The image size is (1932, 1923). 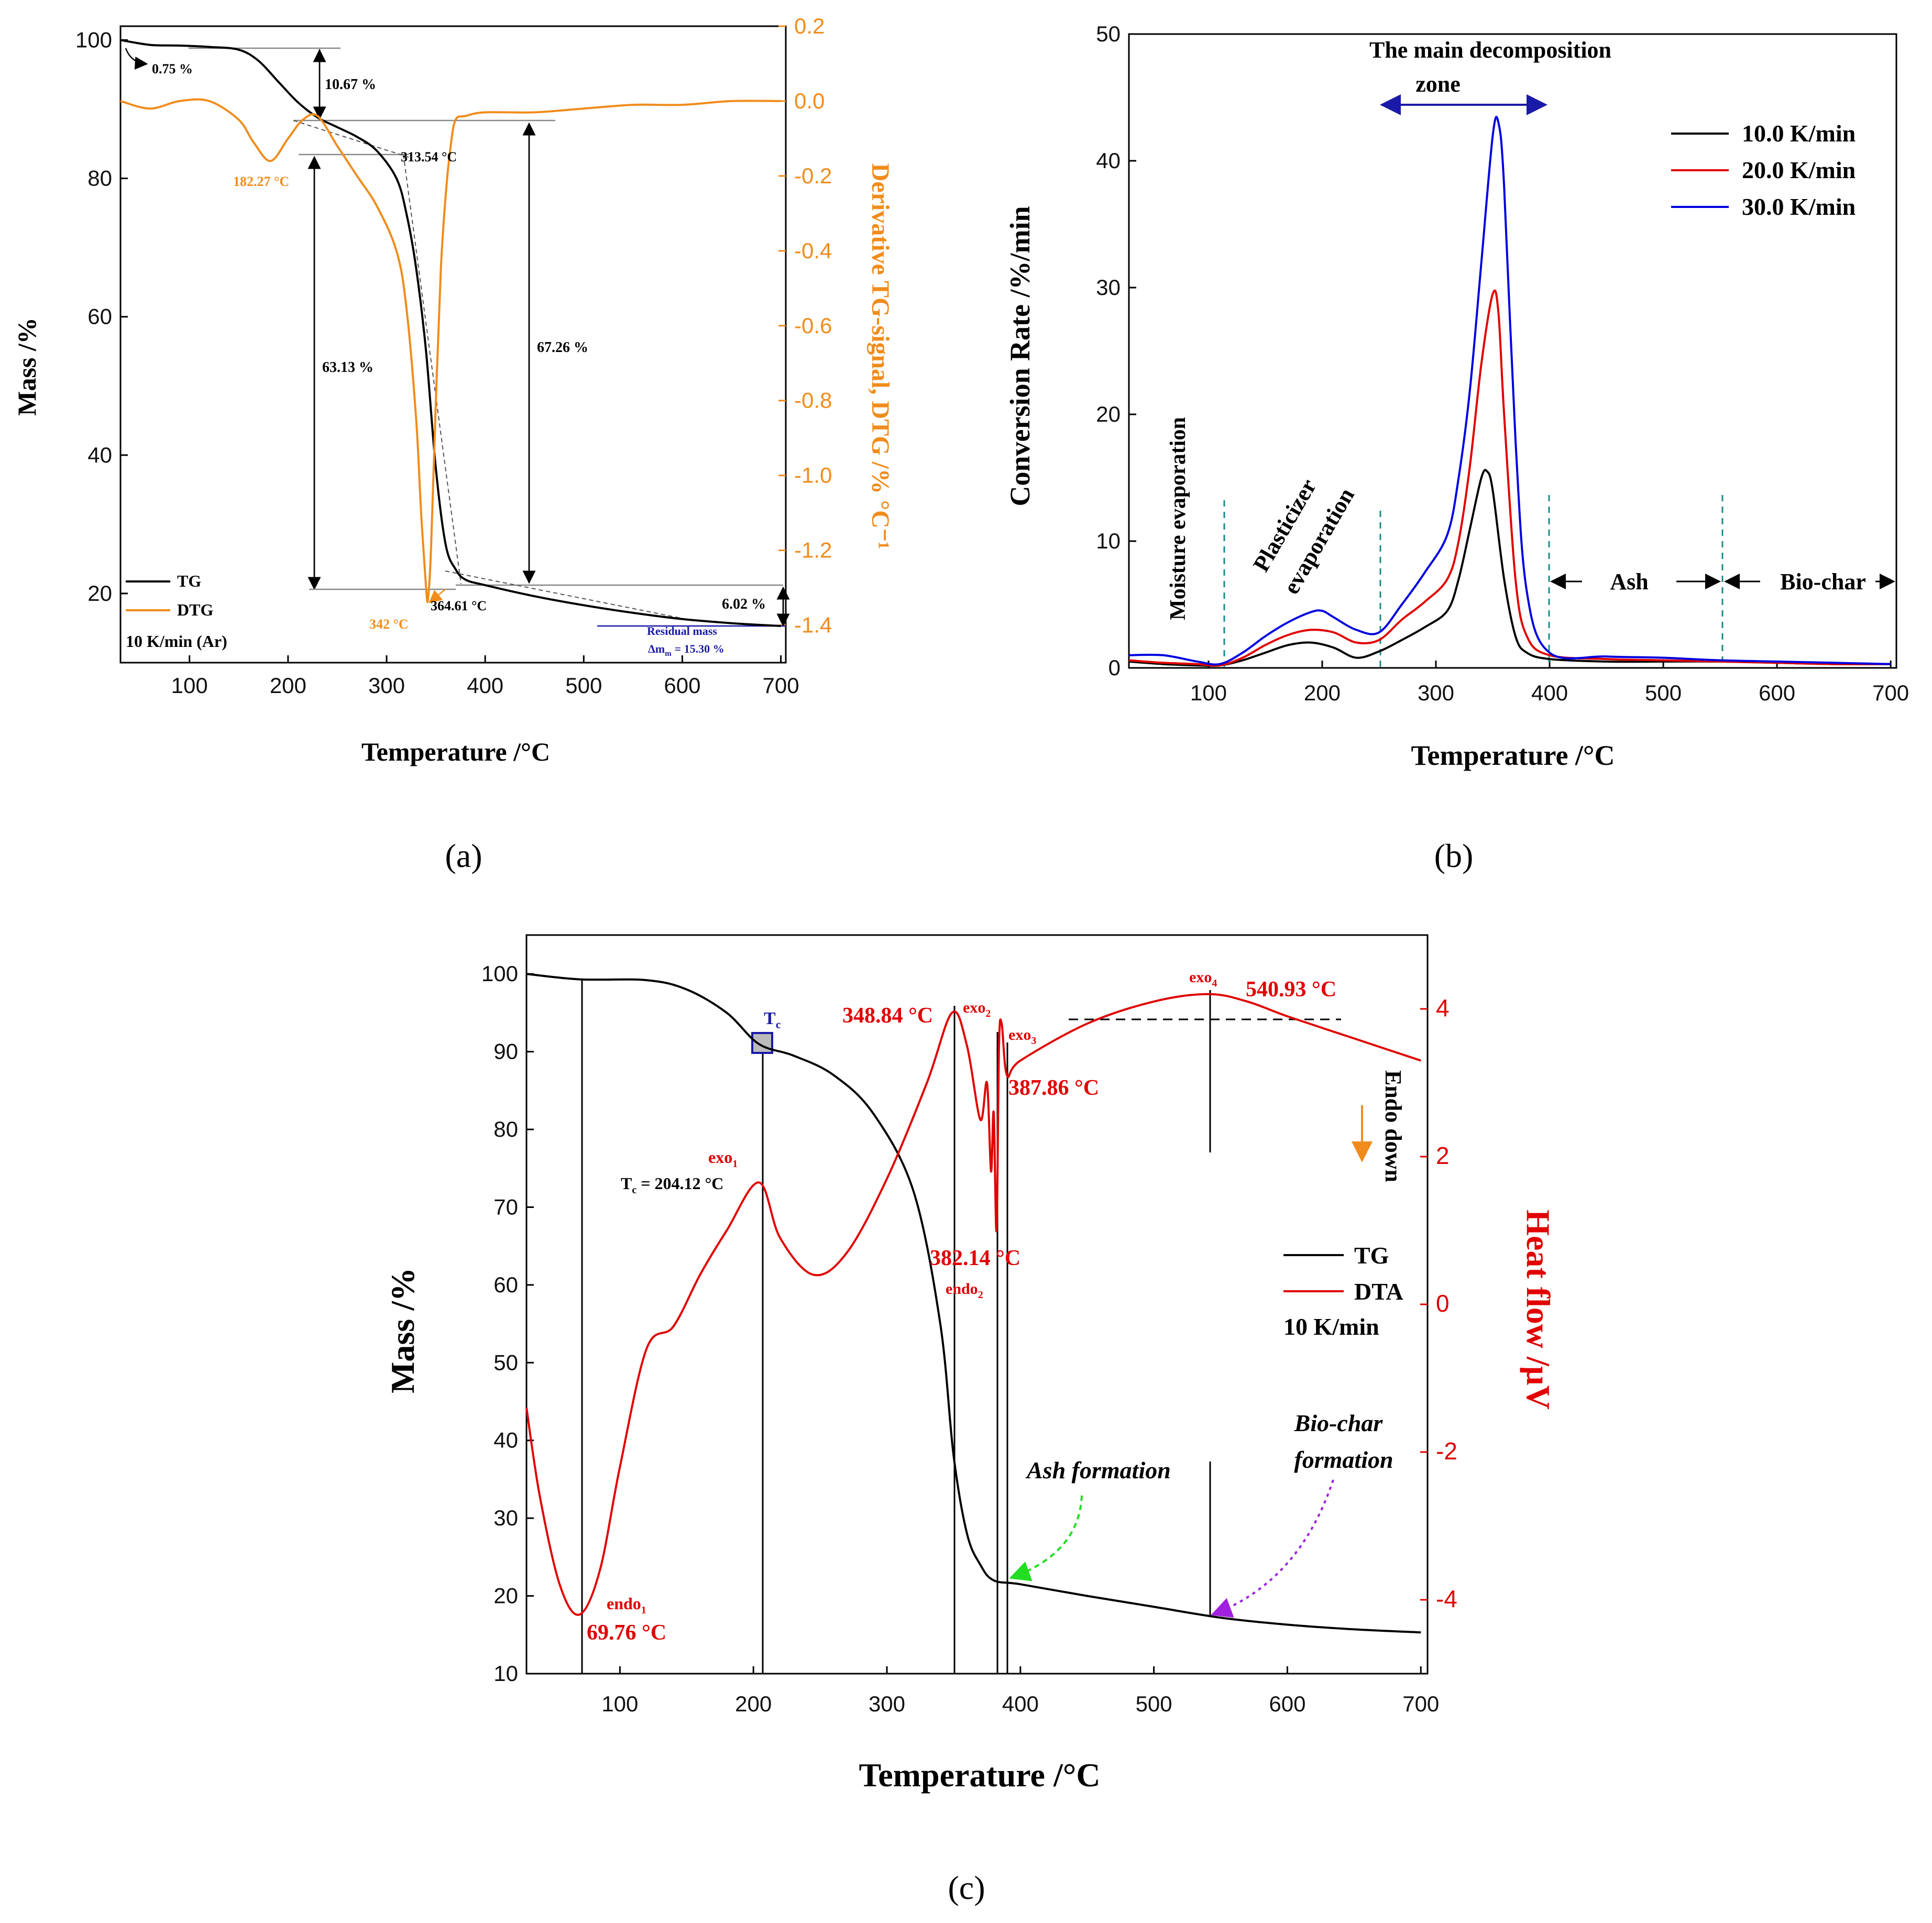 What do you see at coordinates (172, 68) in the screenshot?
I see `annotation: 0.75 %` at bounding box center [172, 68].